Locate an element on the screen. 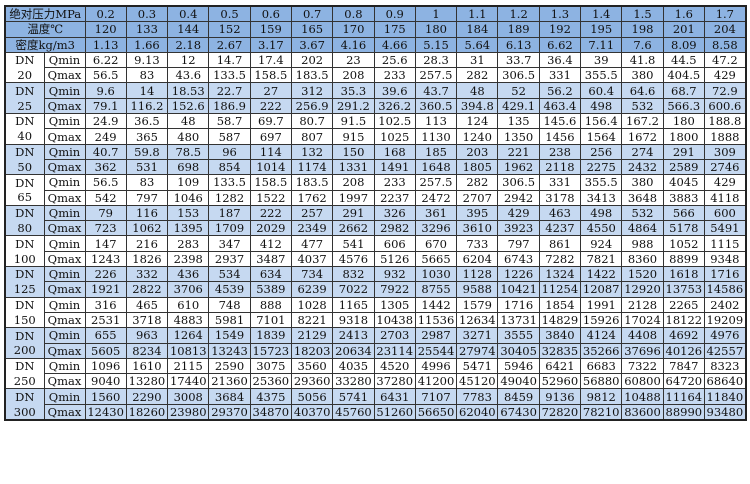  temperature-row-cell: 204 is located at coordinates (725, 29).